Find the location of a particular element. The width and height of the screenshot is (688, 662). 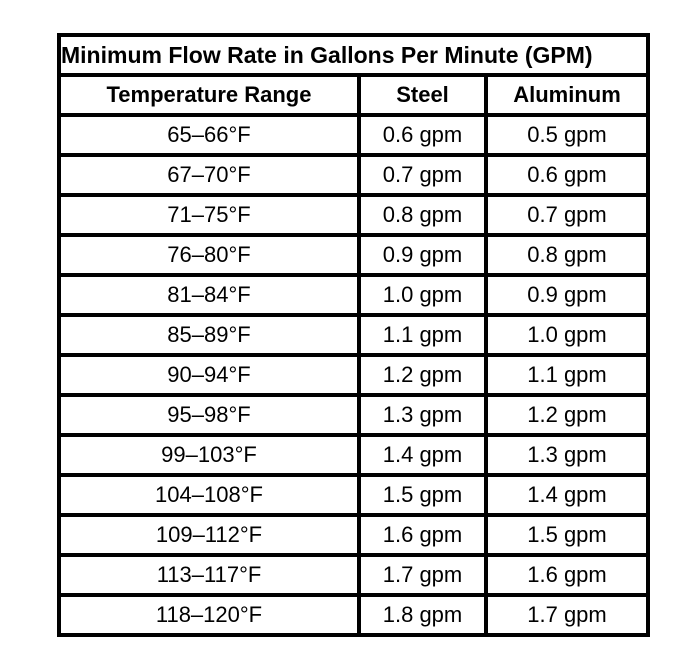

temperature-range-cell: 71–75°F is located at coordinates (209, 215).